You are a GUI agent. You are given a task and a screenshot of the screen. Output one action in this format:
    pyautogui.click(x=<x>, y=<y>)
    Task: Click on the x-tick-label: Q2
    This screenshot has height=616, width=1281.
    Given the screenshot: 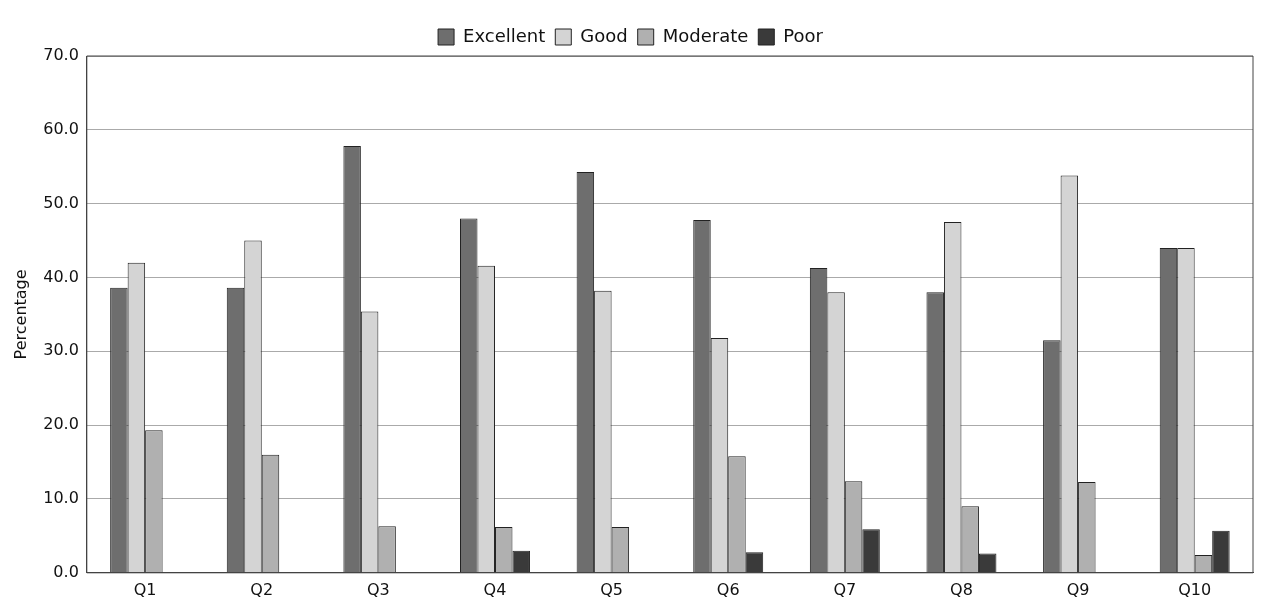 What is the action you would take?
    pyautogui.click(x=262, y=589)
    